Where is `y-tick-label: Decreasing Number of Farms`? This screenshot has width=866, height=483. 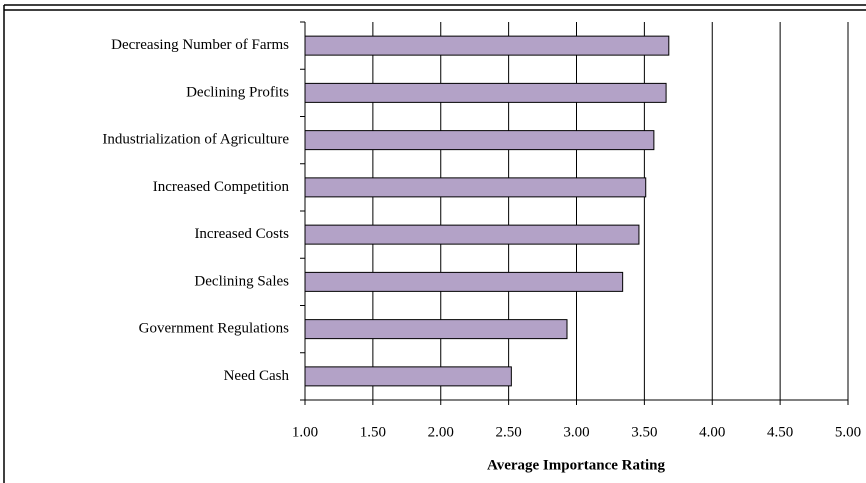
y-tick-label: Decreasing Number of Farms is located at coordinates (200, 45).